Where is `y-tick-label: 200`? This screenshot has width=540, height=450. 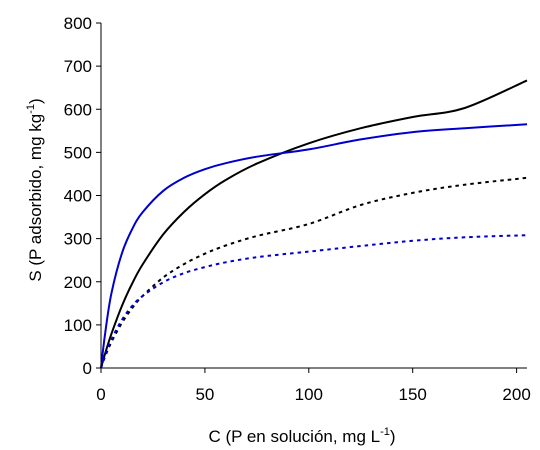
y-tick-label: 200 is located at coordinates (78, 282).